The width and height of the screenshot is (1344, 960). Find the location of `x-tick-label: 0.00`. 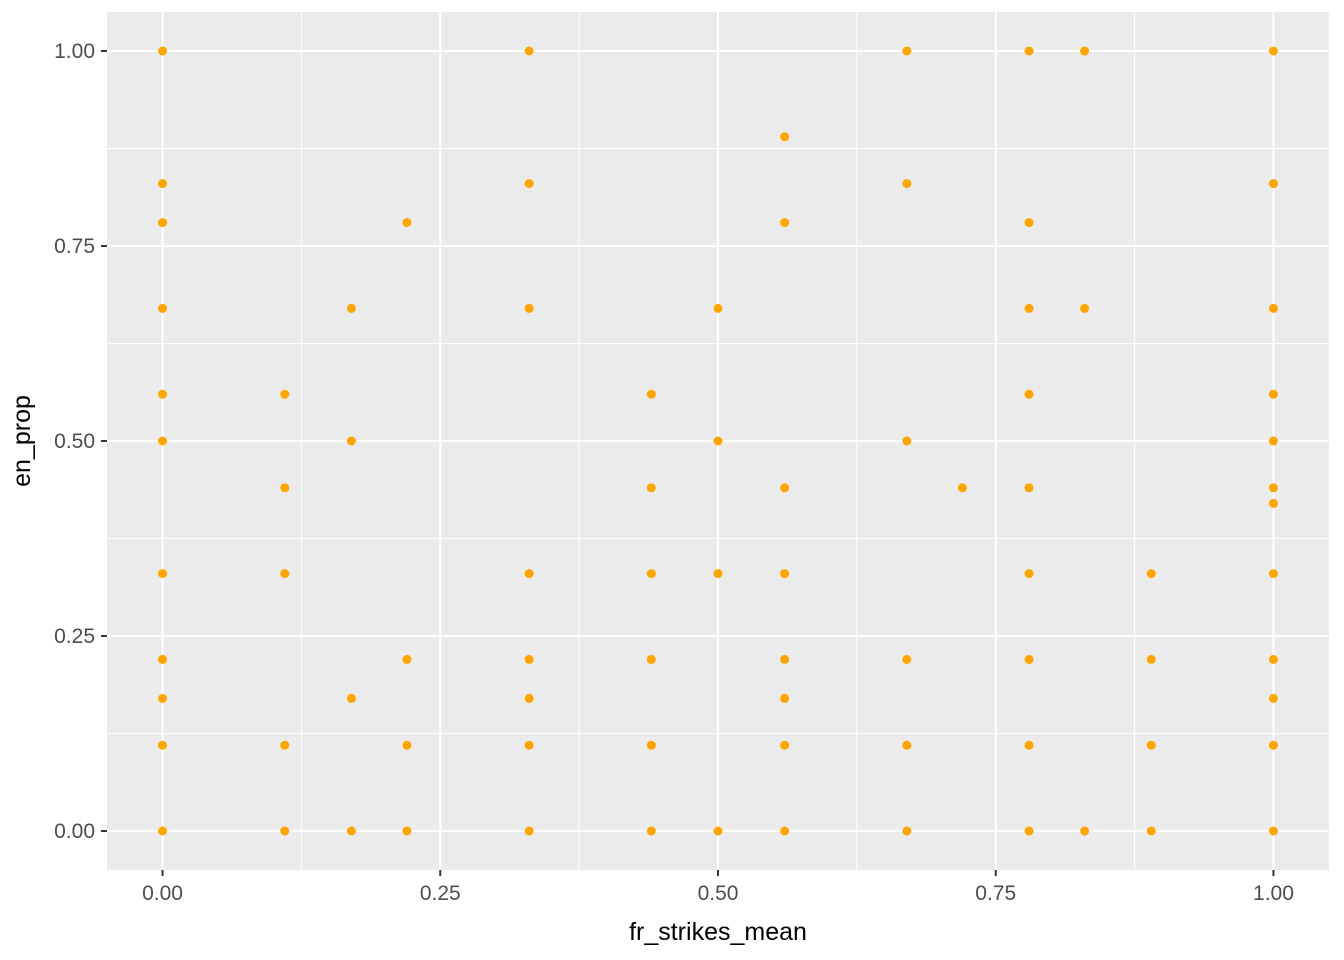

x-tick-label: 0.00 is located at coordinates (162, 893).